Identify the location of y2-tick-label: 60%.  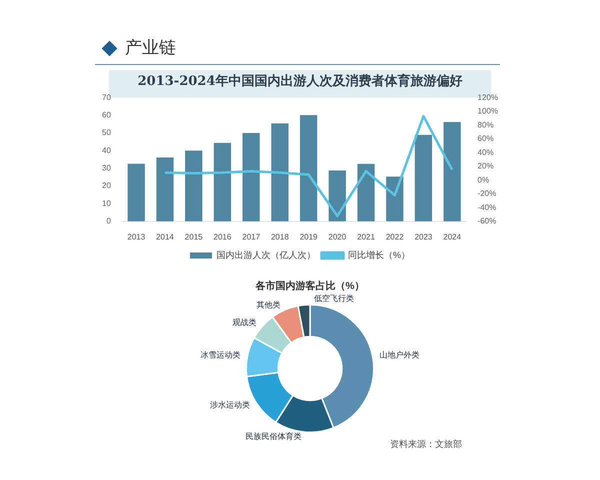
(486, 139).